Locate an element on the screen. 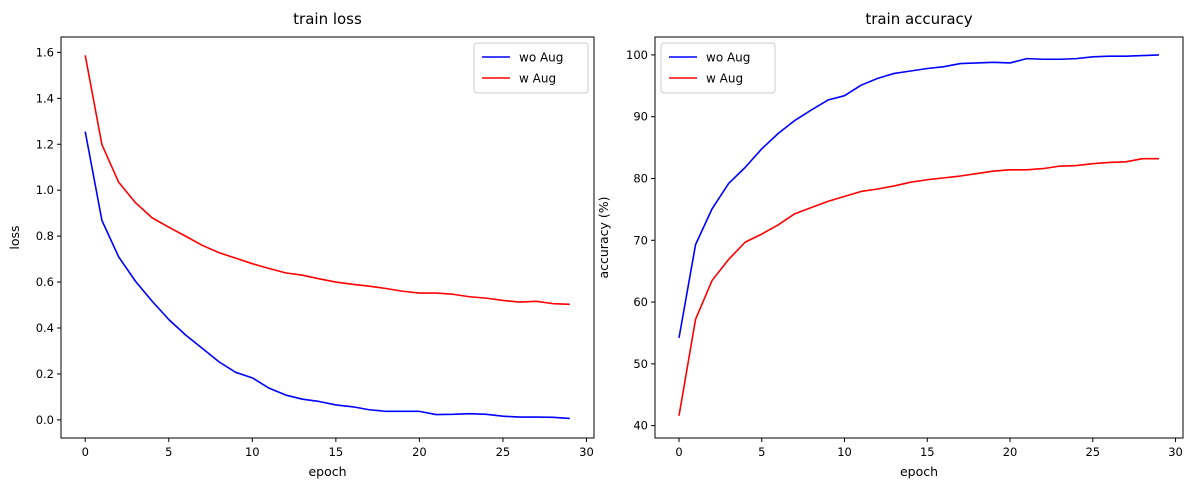  y-tick-label: 0.2 is located at coordinates (45, 374).